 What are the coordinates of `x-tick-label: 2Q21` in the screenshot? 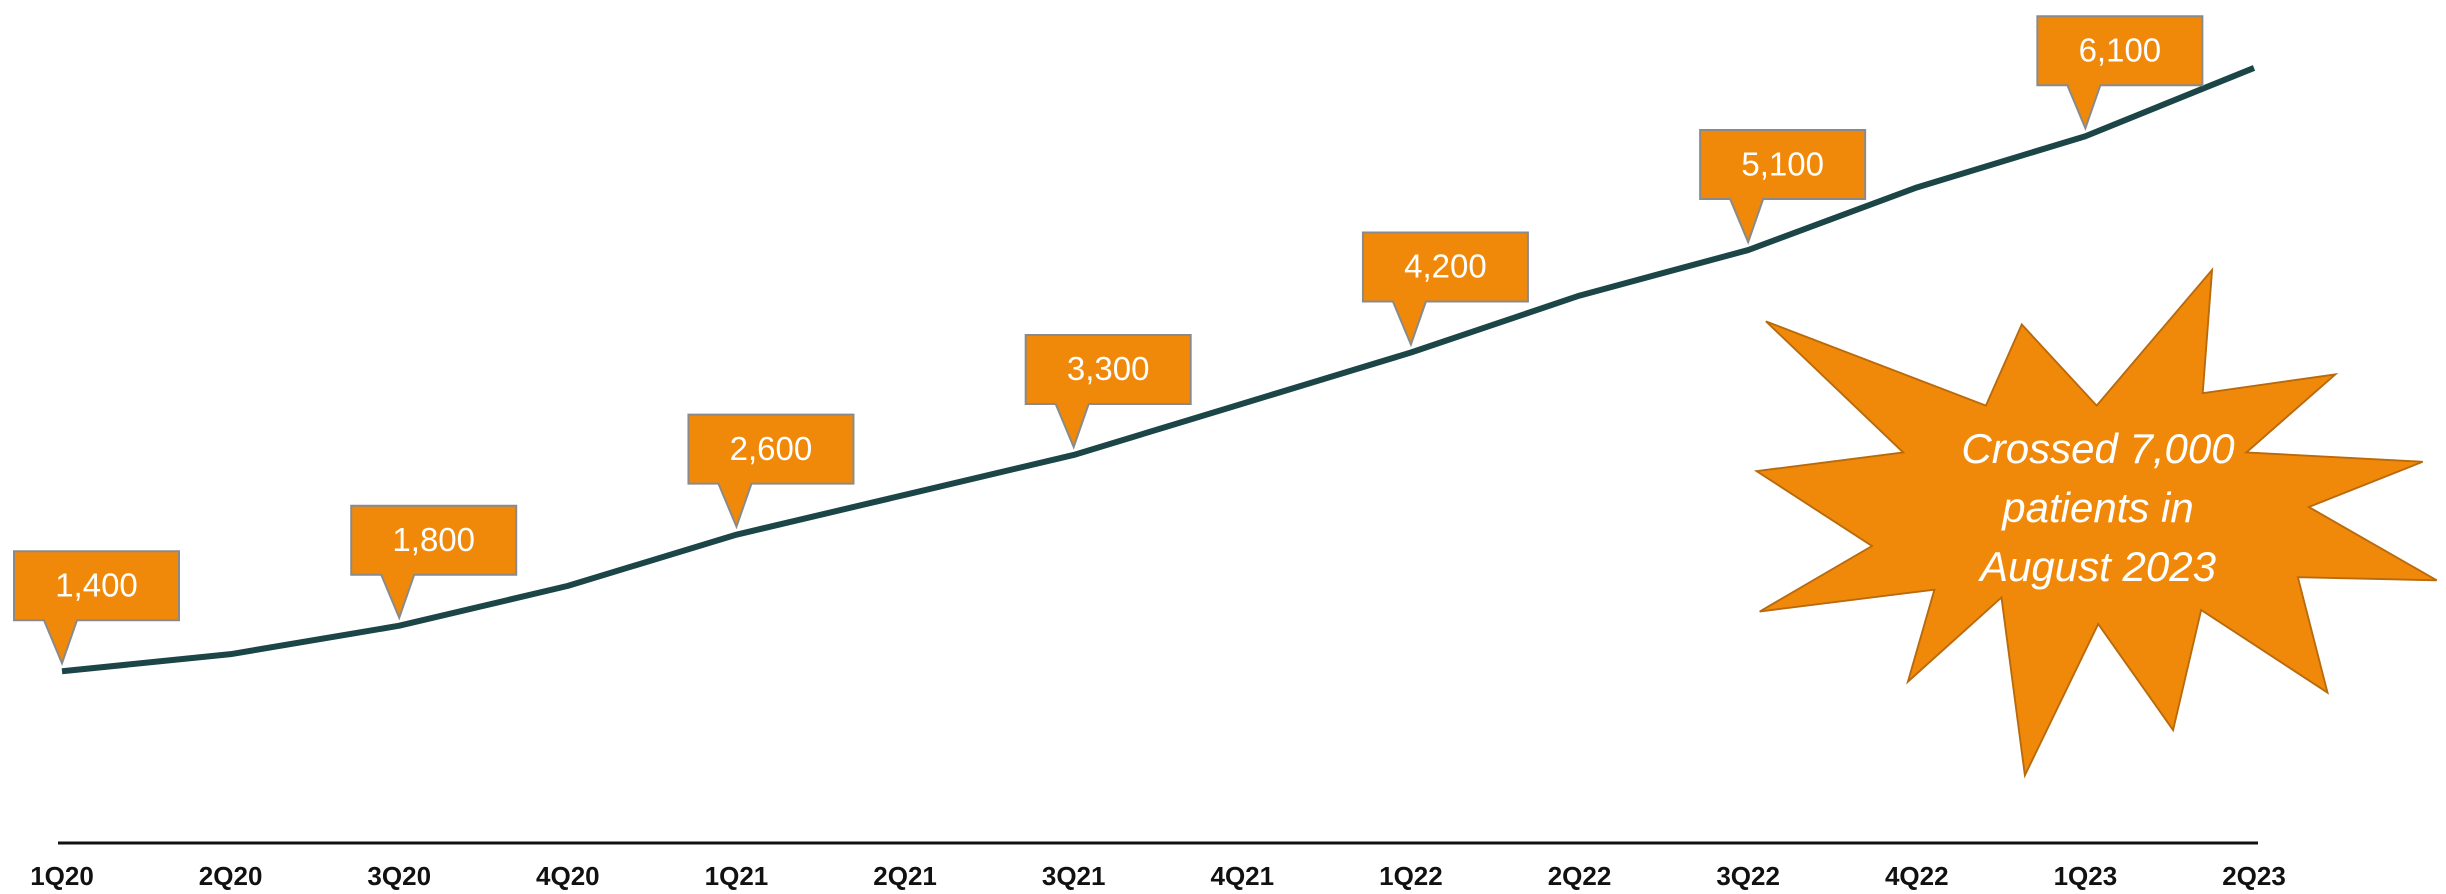 It's located at (905, 876).